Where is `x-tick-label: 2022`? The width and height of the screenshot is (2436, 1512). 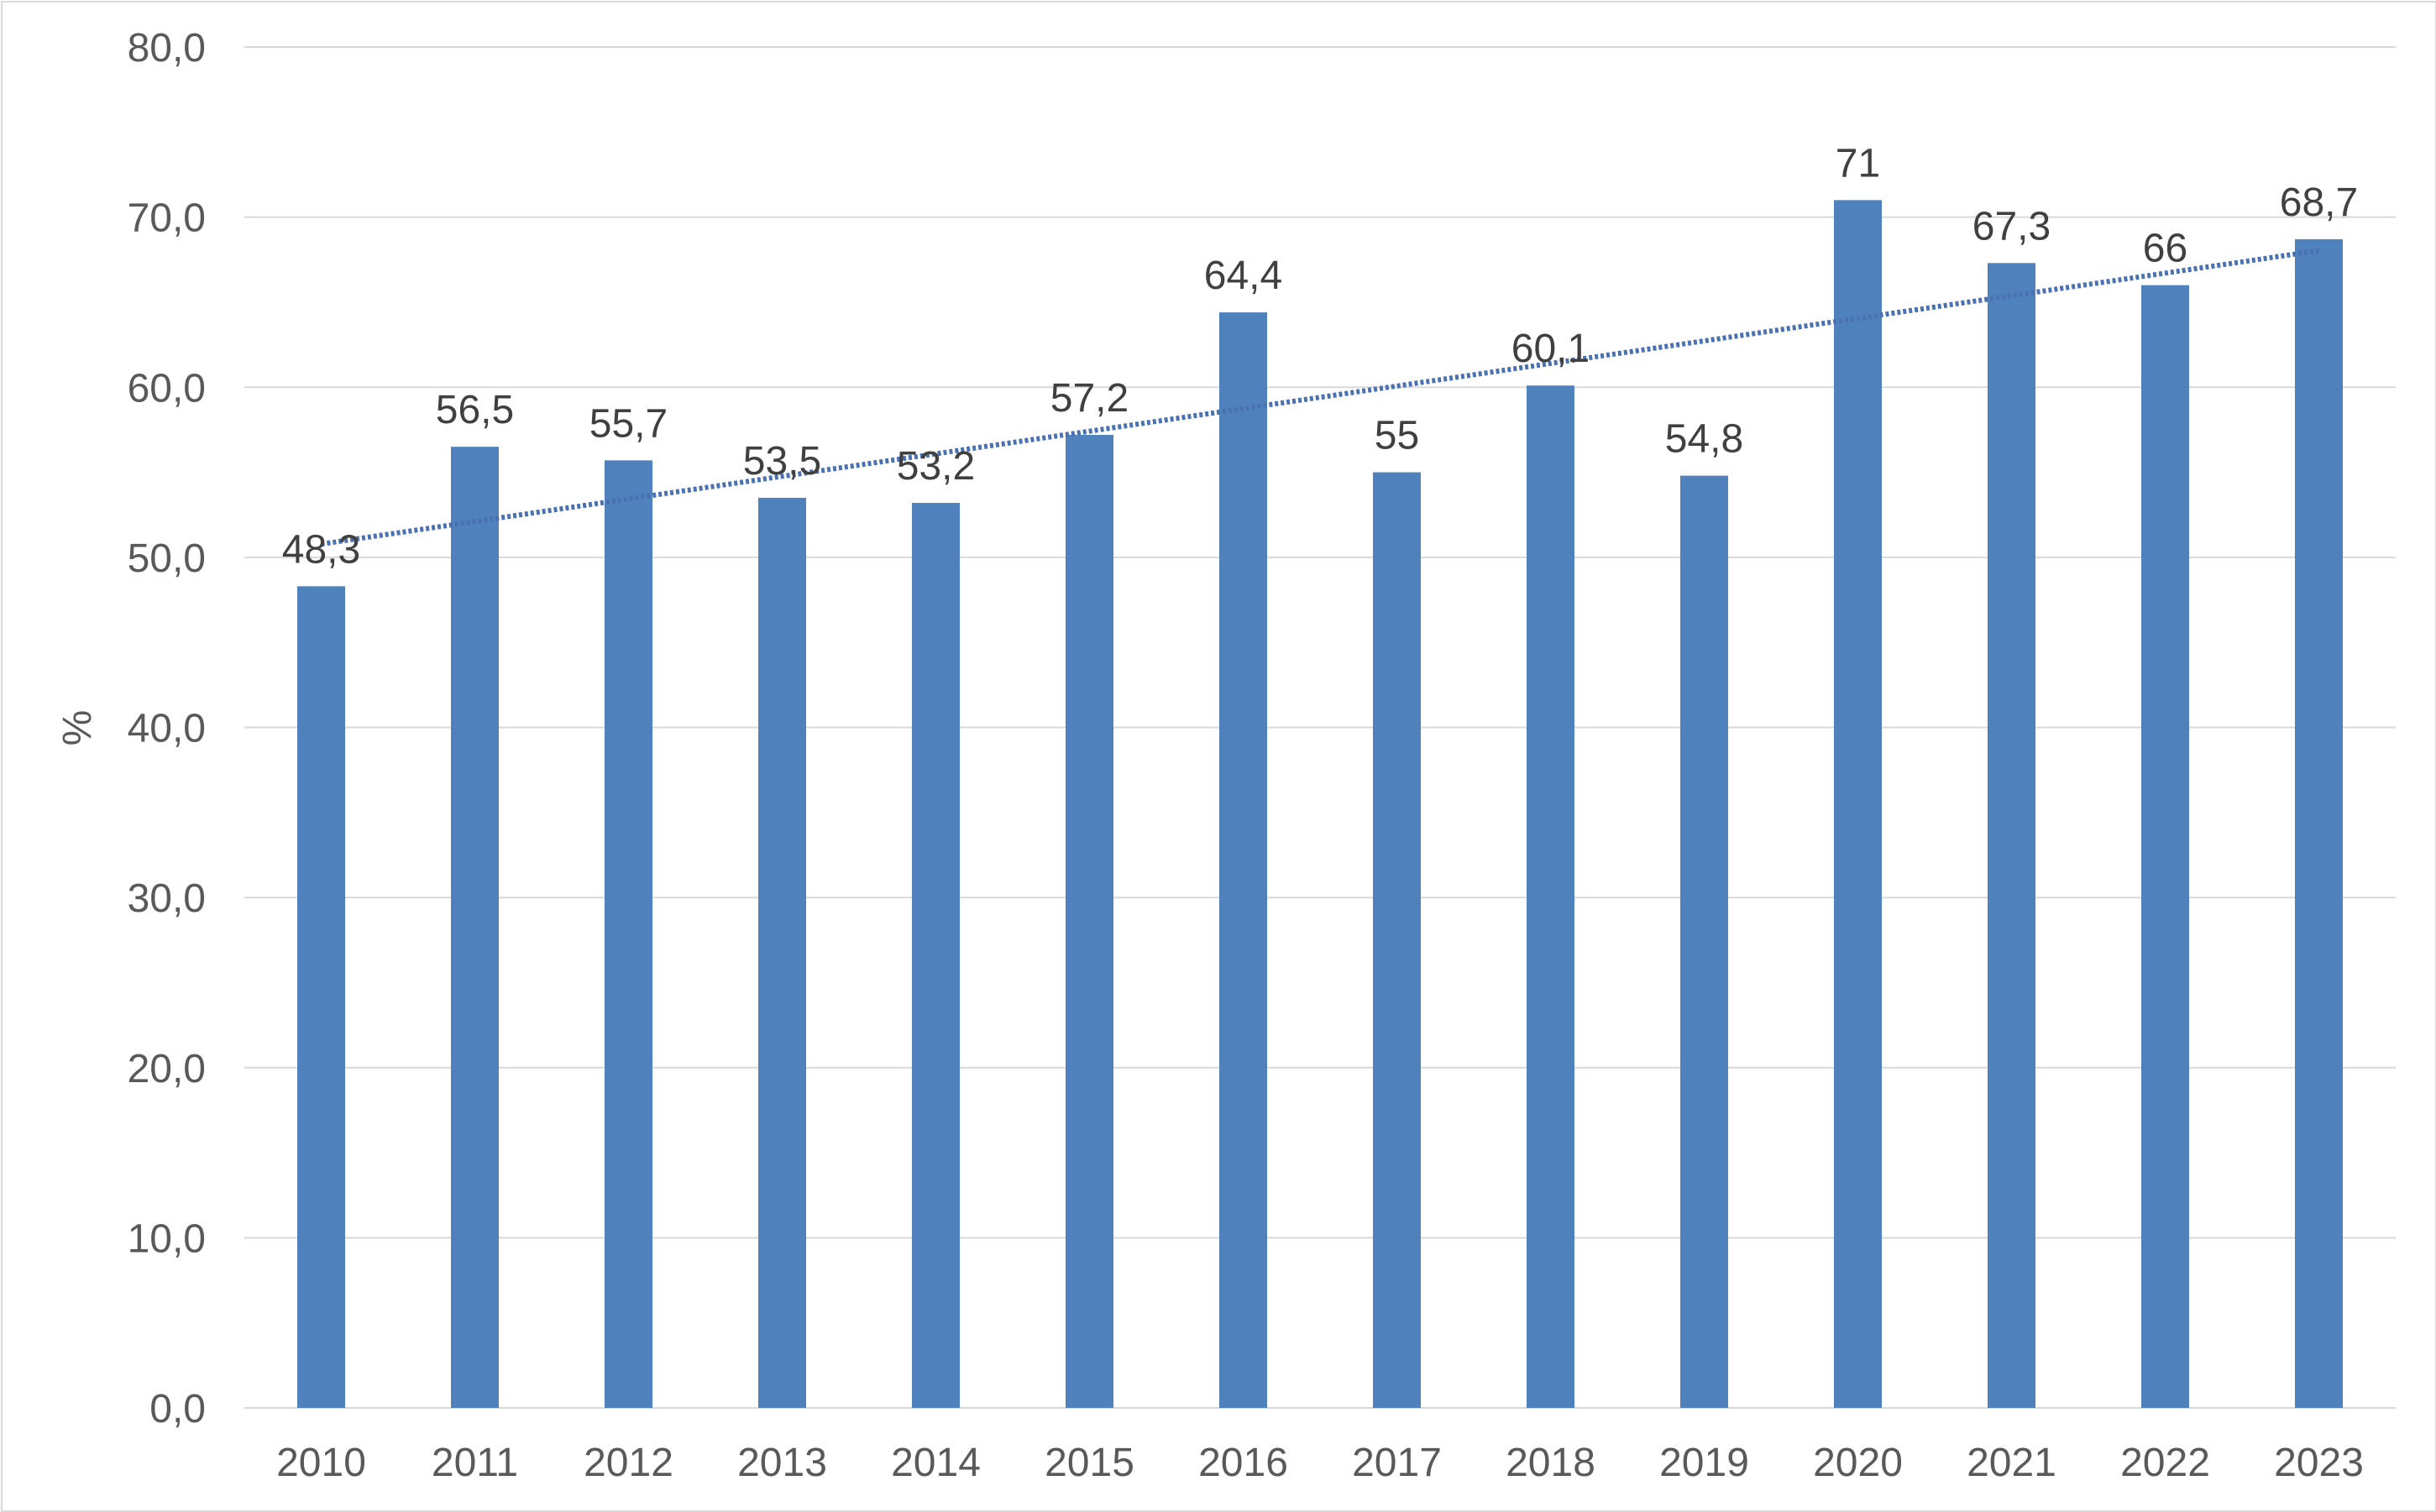
x-tick-label: 2022 is located at coordinates (2165, 1463).